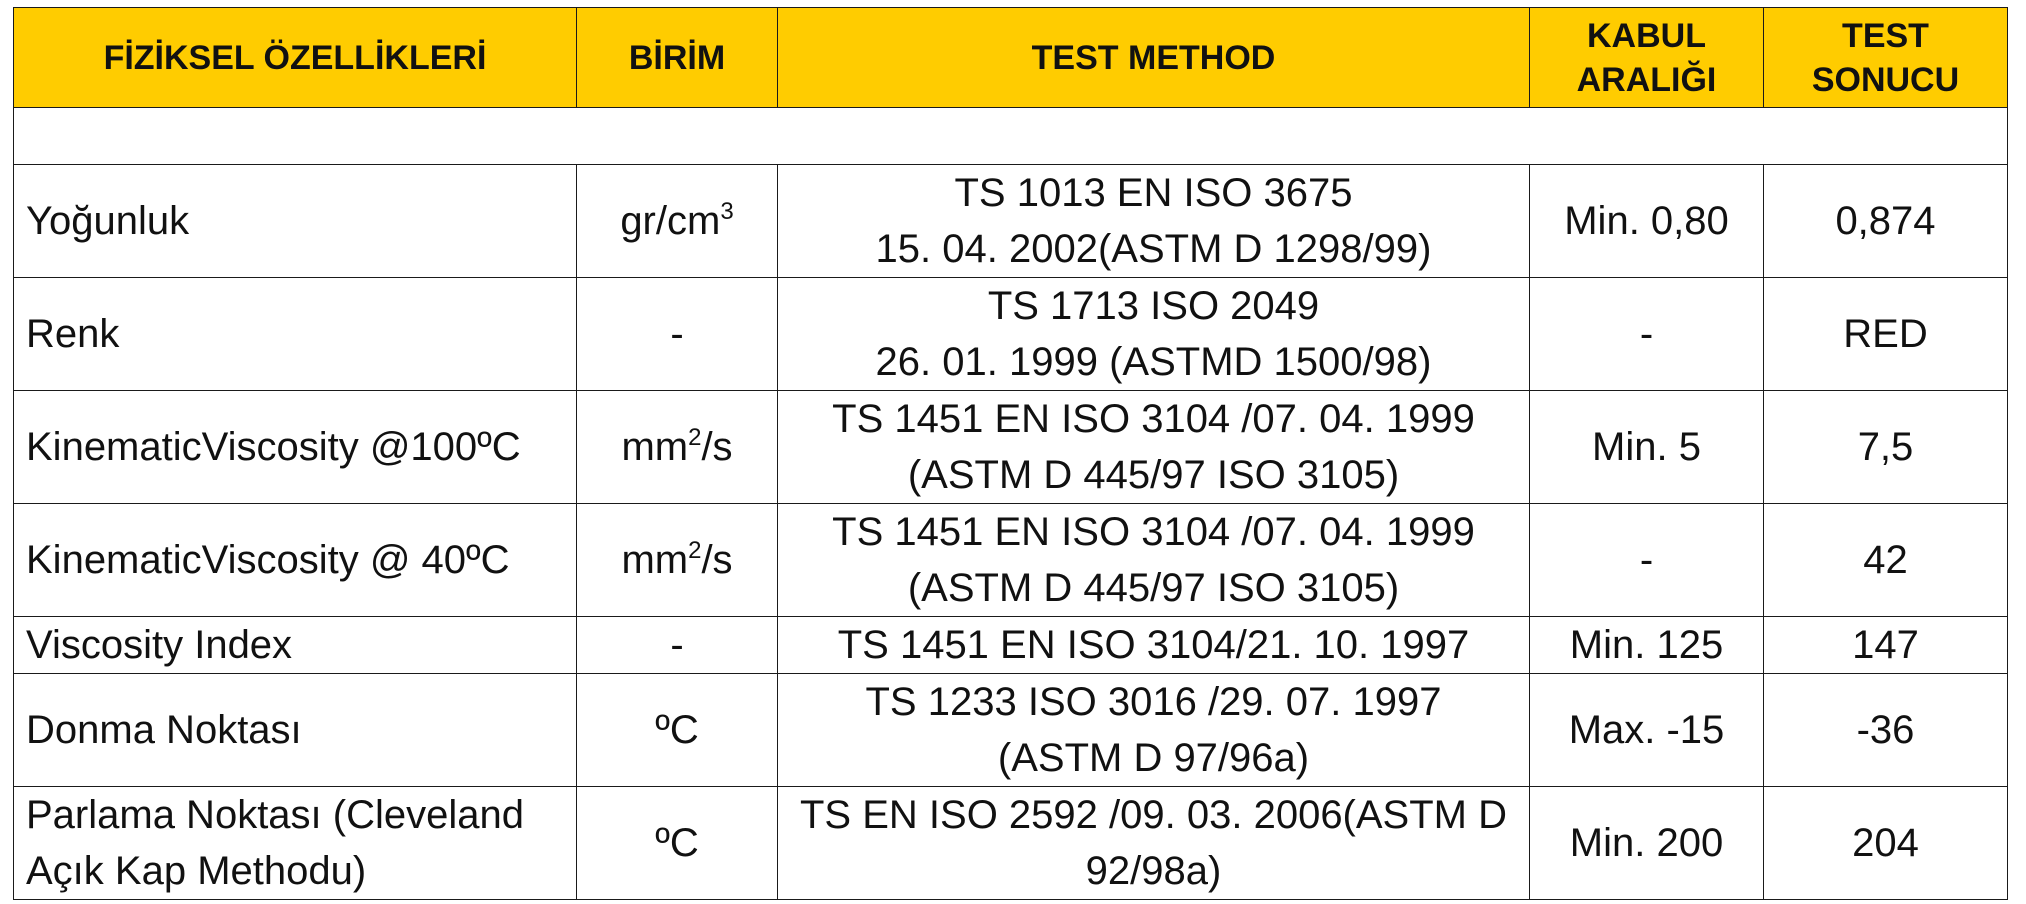 The width and height of the screenshot is (2026, 904). What do you see at coordinates (1153, 57) in the screenshot?
I see `header-method: TEST METHOD` at bounding box center [1153, 57].